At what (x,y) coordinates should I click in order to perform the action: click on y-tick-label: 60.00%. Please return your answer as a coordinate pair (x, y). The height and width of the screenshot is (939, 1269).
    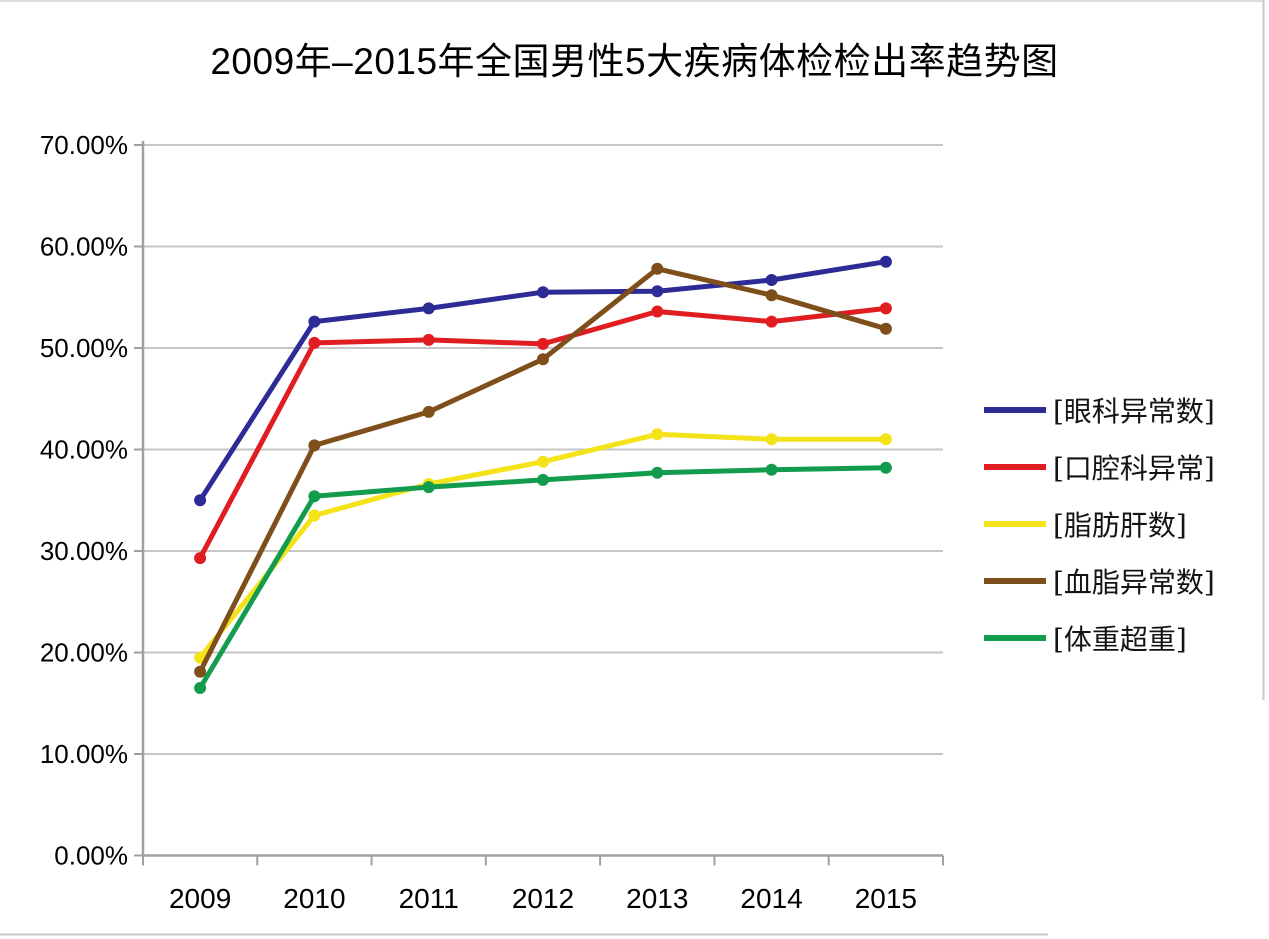
    Looking at the image, I should click on (84, 247).